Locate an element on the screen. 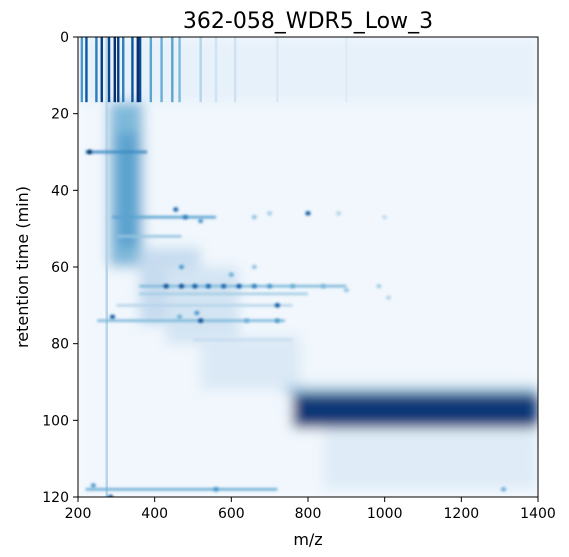  y-tick-label: 0 is located at coordinates (64, 38).